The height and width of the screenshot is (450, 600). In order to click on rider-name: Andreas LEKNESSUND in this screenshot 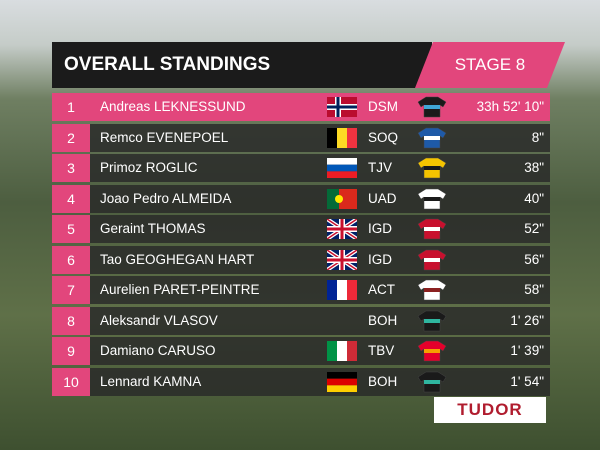, I will do `click(173, 106)`.